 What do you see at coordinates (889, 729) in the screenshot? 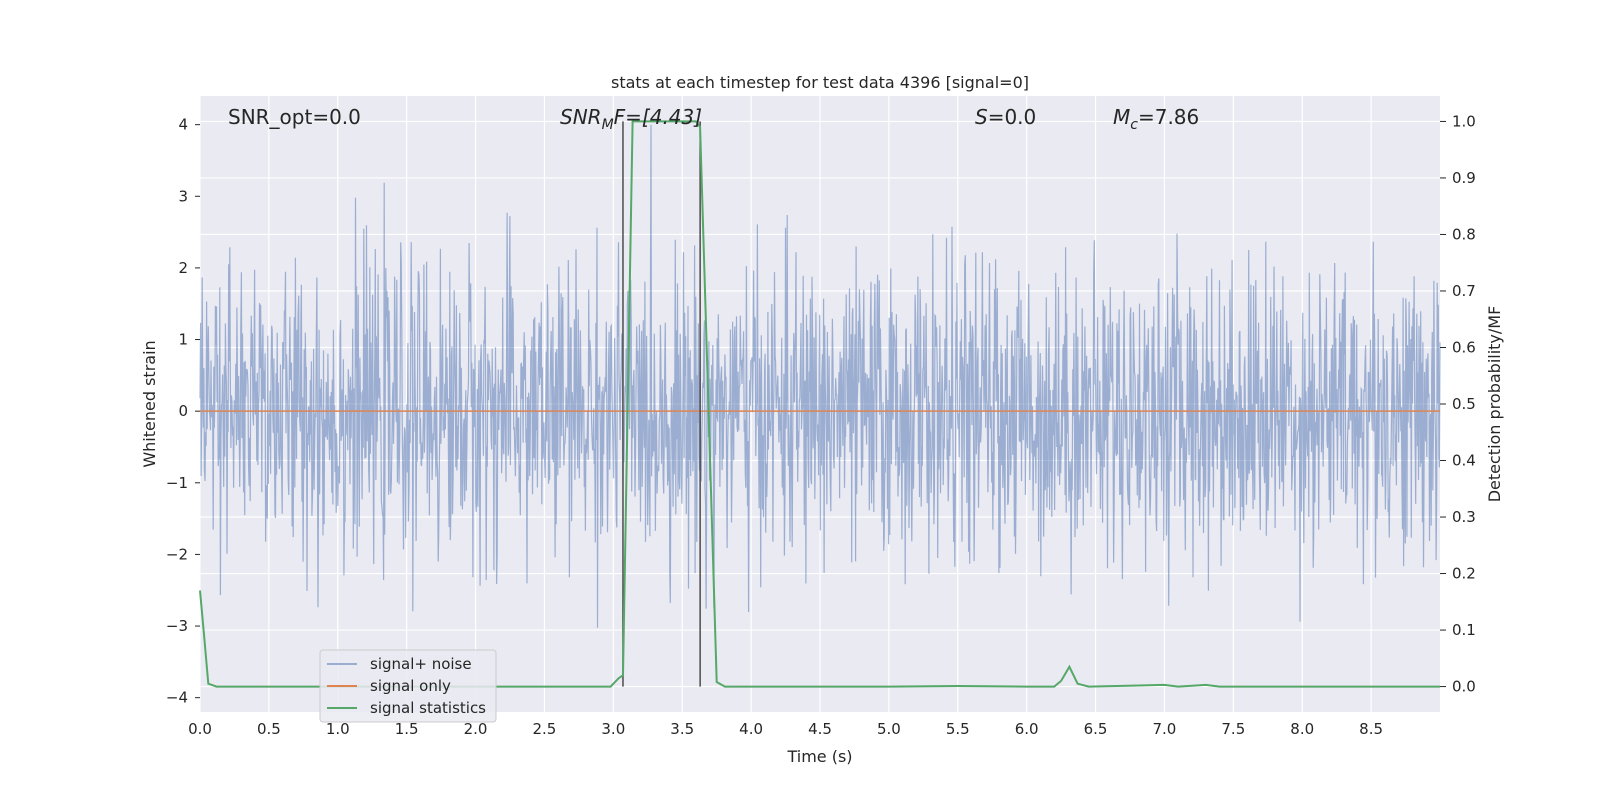
I see `x-tick-label: 5.0` at bounding box center [889, 729].